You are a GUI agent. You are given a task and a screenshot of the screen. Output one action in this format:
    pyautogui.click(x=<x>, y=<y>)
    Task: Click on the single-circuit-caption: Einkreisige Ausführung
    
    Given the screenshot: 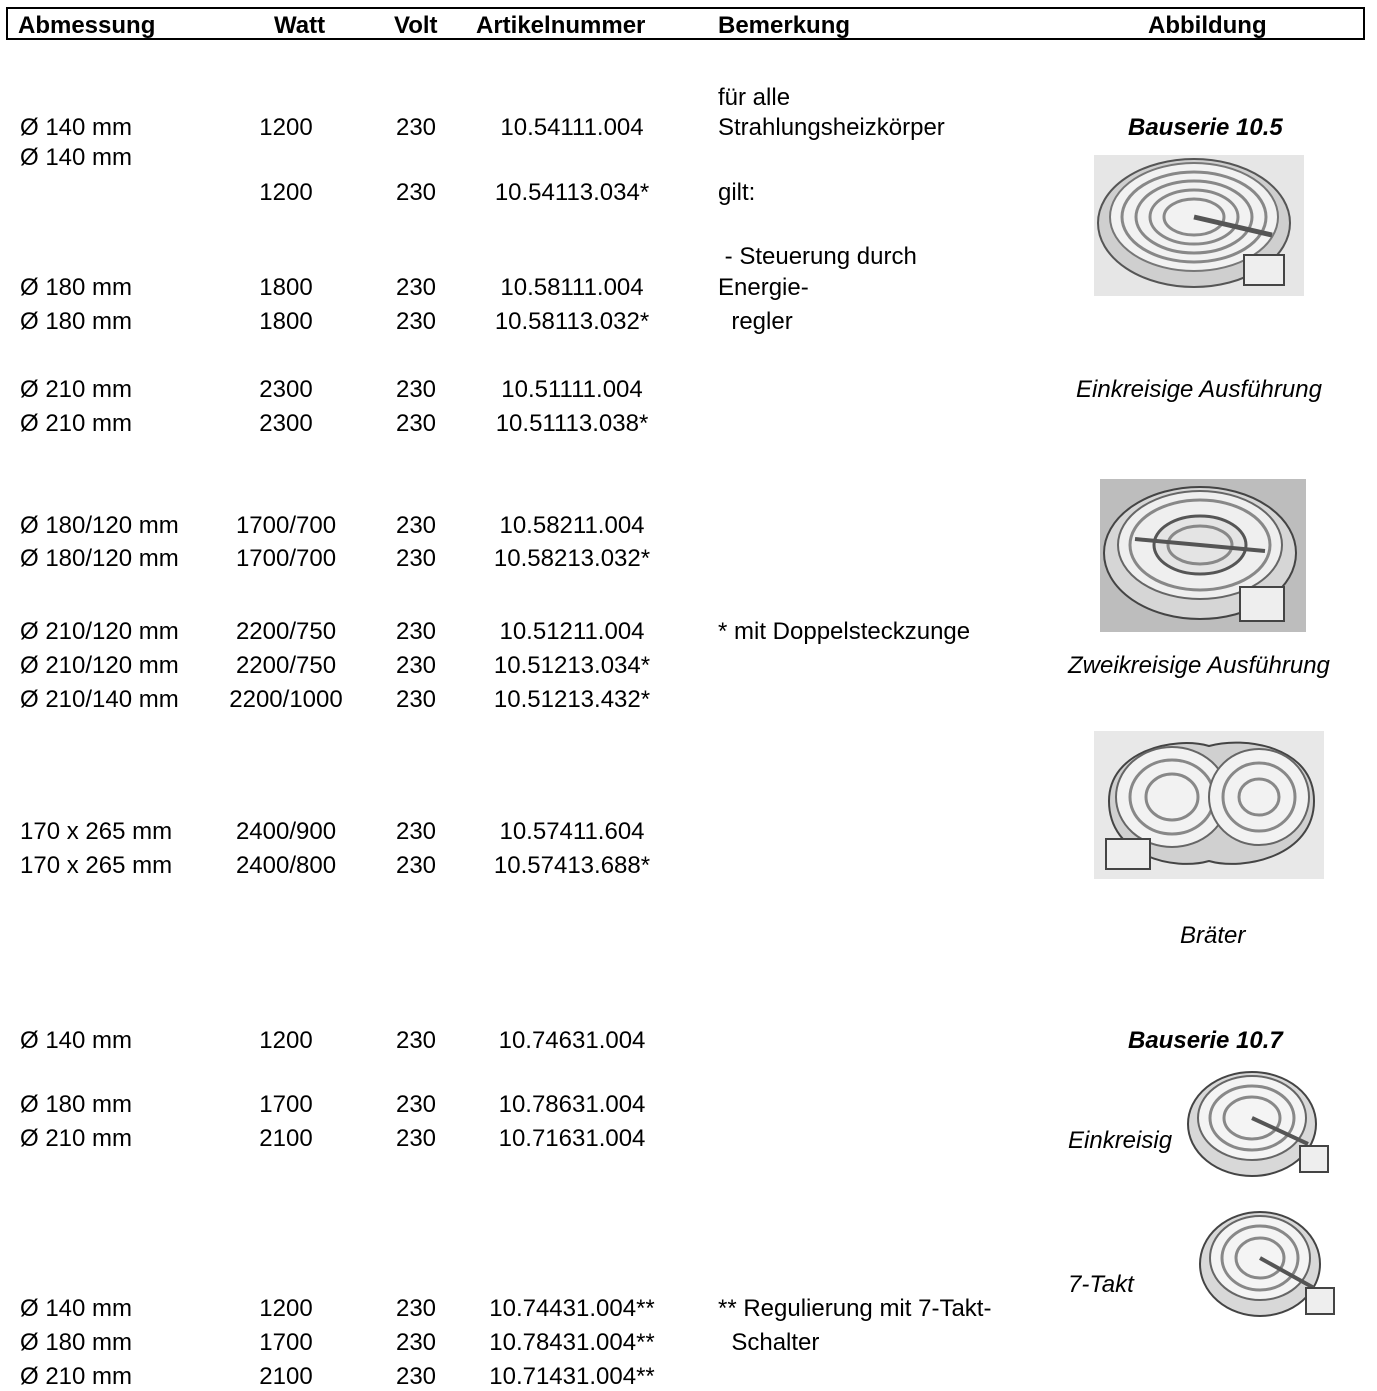 What is the action you would take?
    pyautogui.click(x=1199, y=389)
    